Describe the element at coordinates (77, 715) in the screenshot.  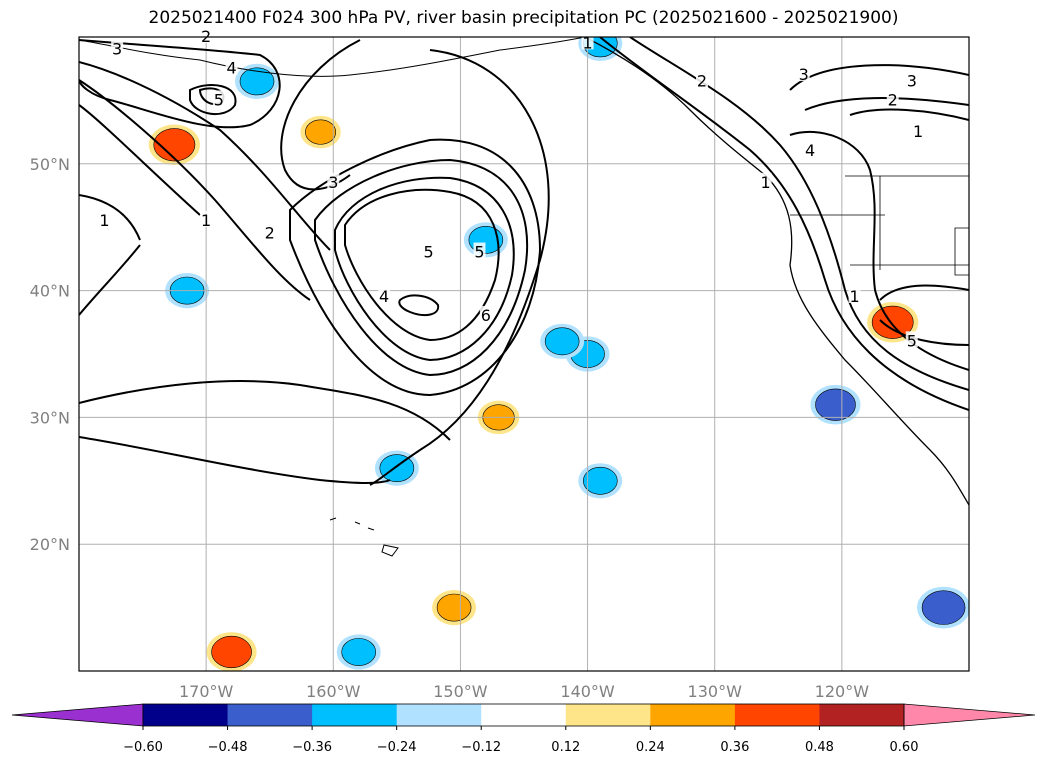
I see `colorbar-extend-low` at that location.